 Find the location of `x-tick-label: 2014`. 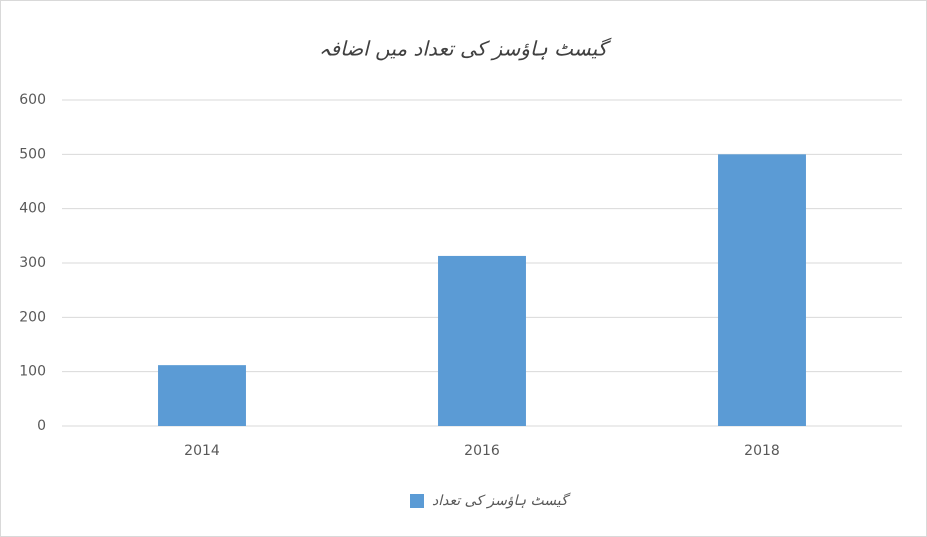

x-tick-label: 2014 is located at coordinates (202, 451).